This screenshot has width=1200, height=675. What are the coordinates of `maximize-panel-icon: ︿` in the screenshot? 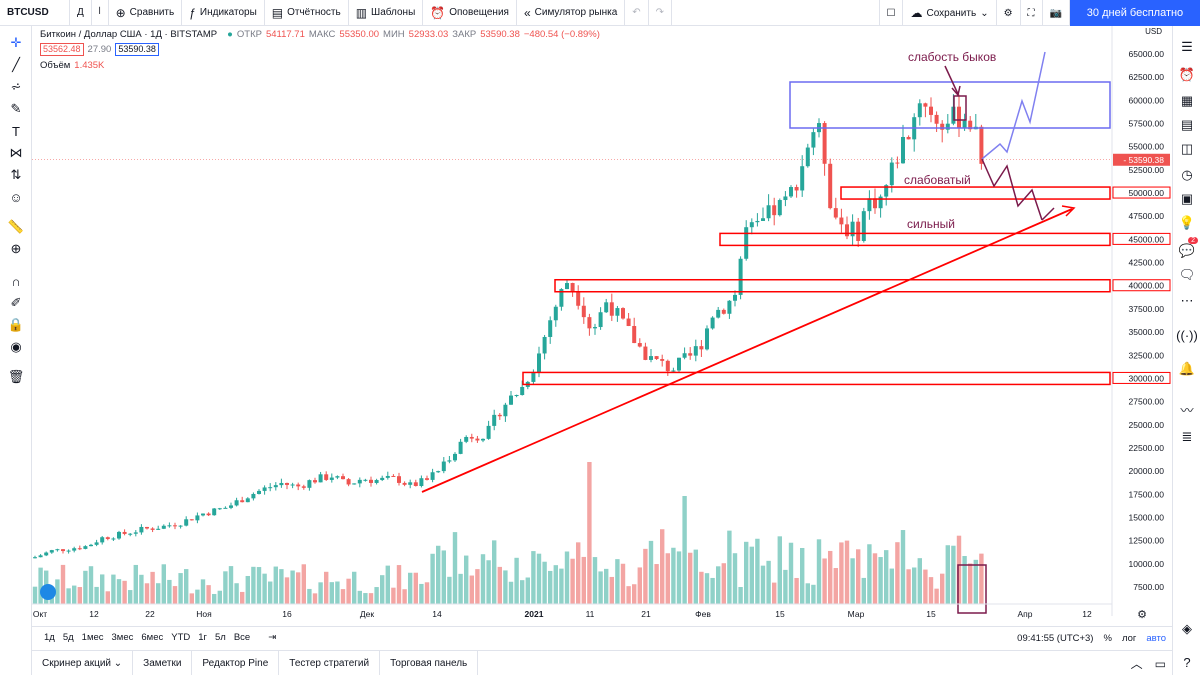 It's located at (1136, 664).